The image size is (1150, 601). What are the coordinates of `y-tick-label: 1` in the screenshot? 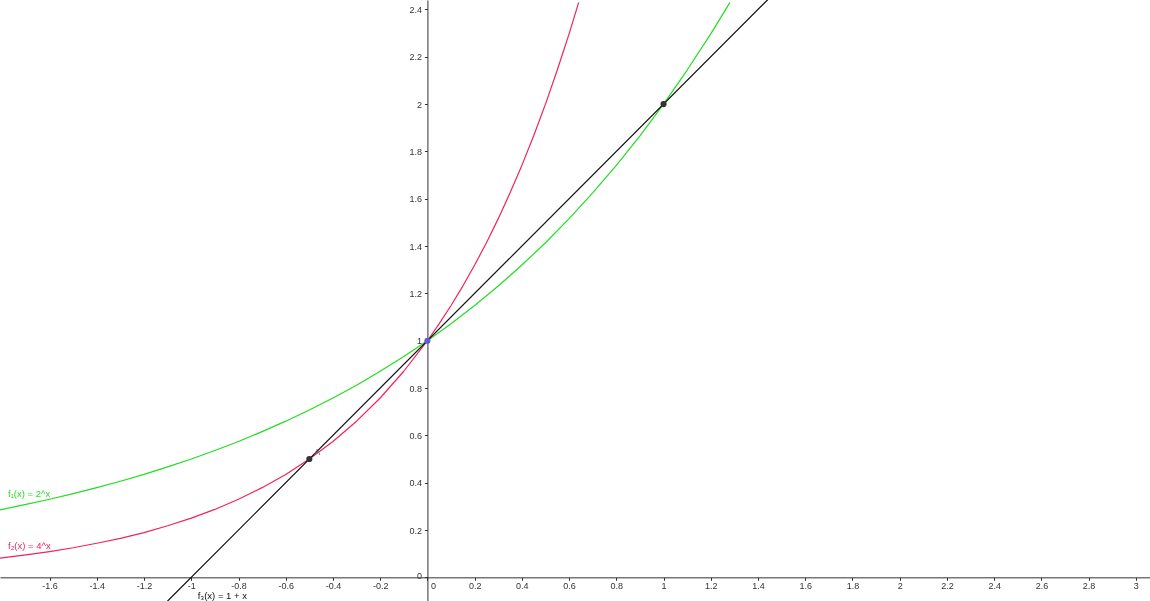 It's located at (419, 341).